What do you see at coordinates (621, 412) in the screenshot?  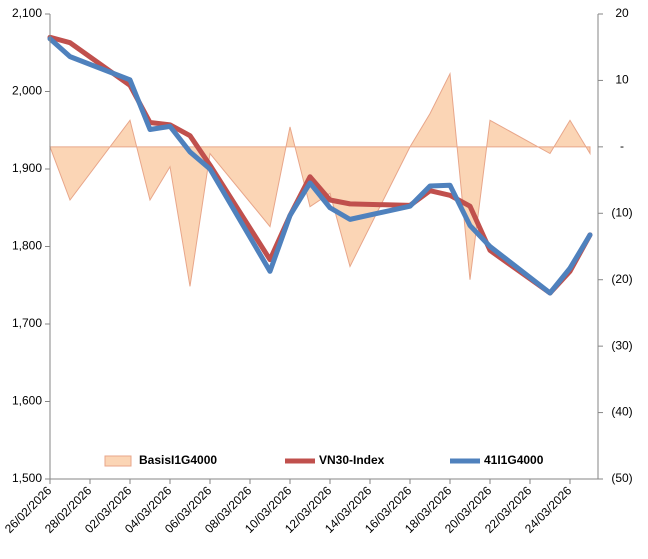 I see `y2-tick-label: (40)` at bounding box center [621, 412].